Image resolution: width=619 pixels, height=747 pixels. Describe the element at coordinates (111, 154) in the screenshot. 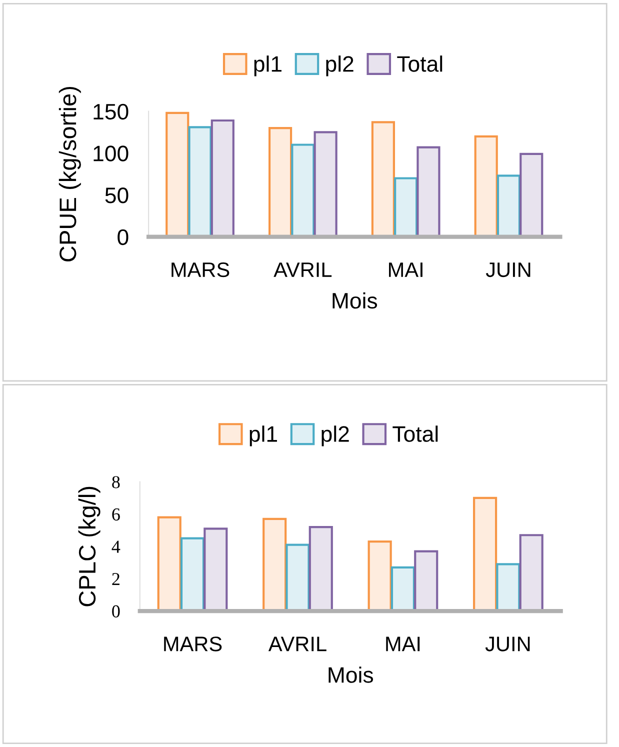

I see `y-tick-label: 100` at that location.